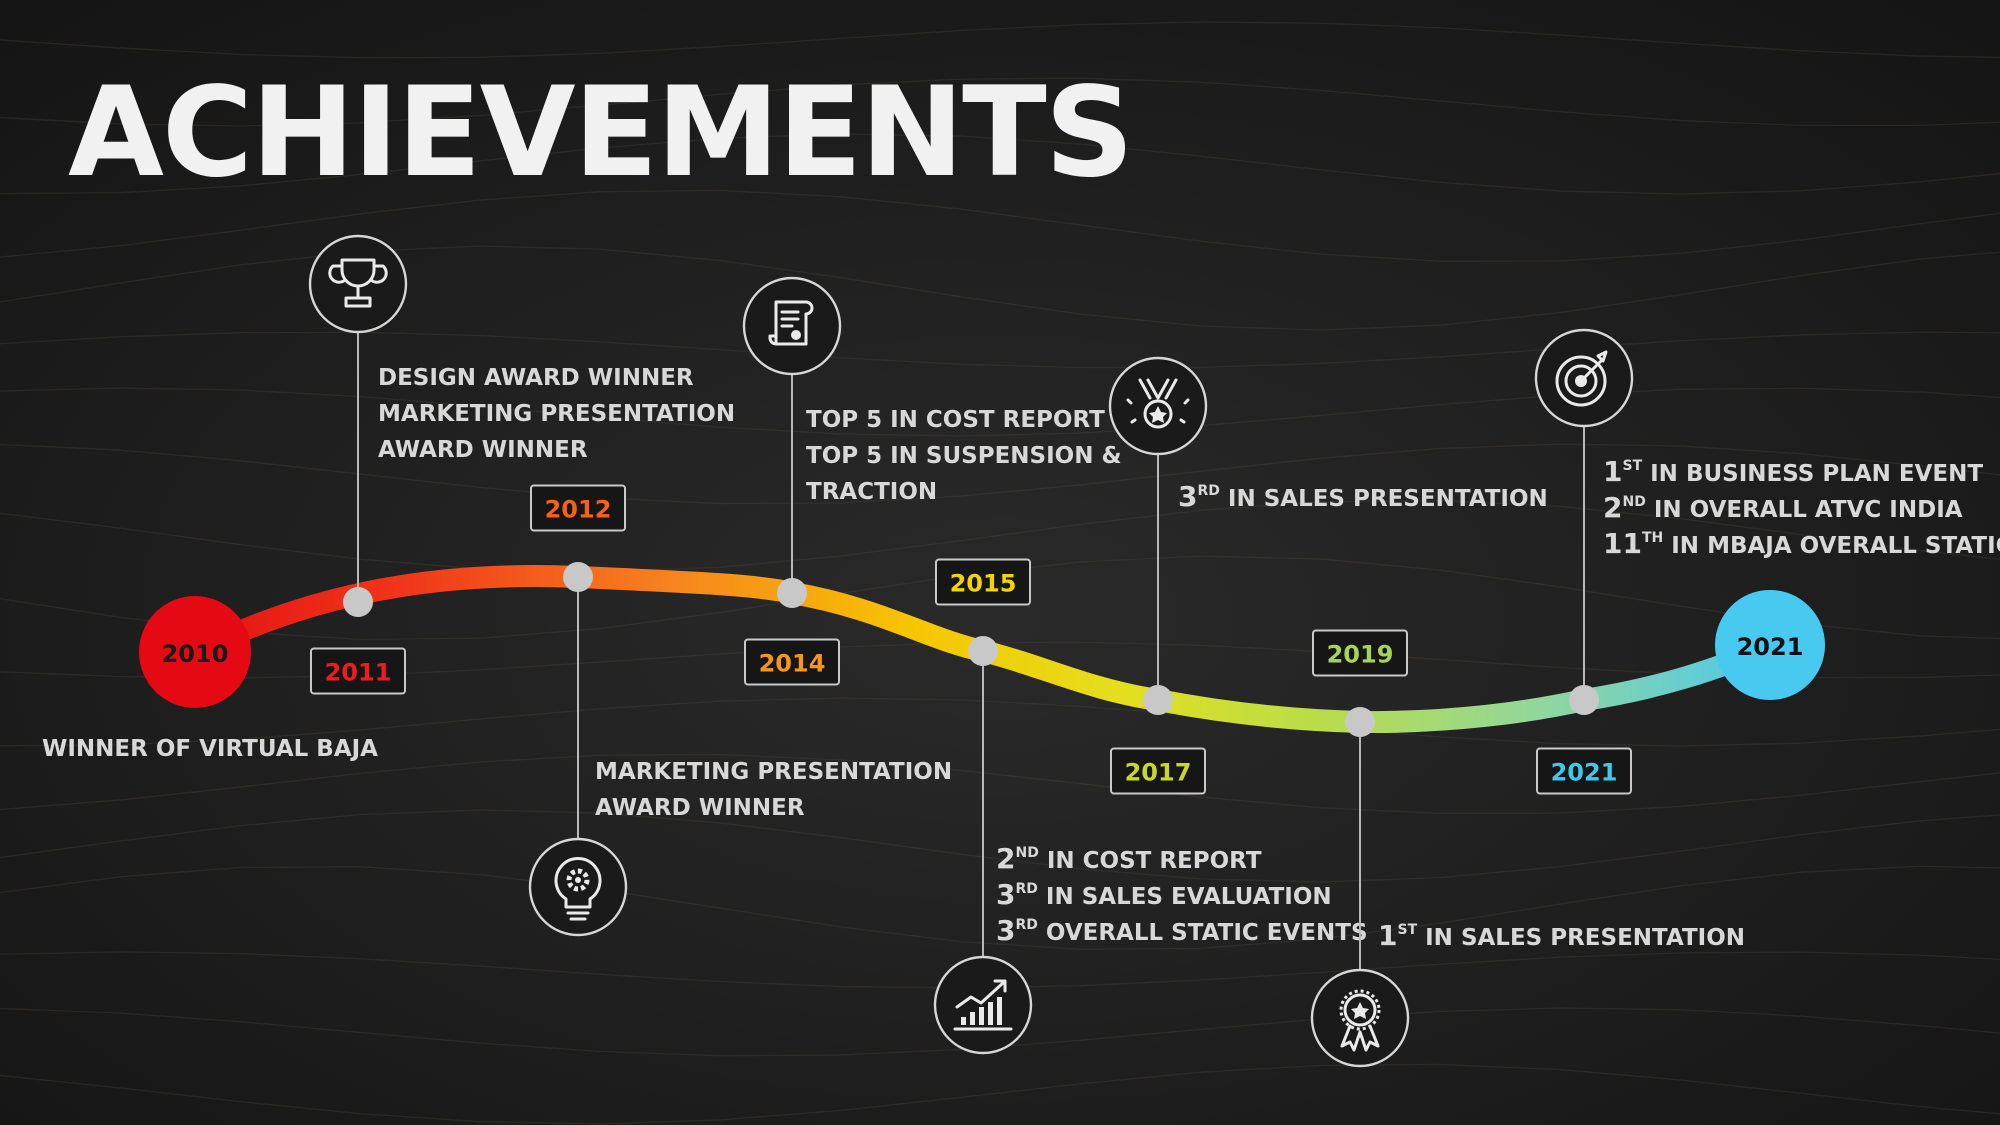 The image size is (2000, 1125). I want to click on achievement-line: 1ST IN BUSINESS PLAN EVENT, so click(1793, 471).